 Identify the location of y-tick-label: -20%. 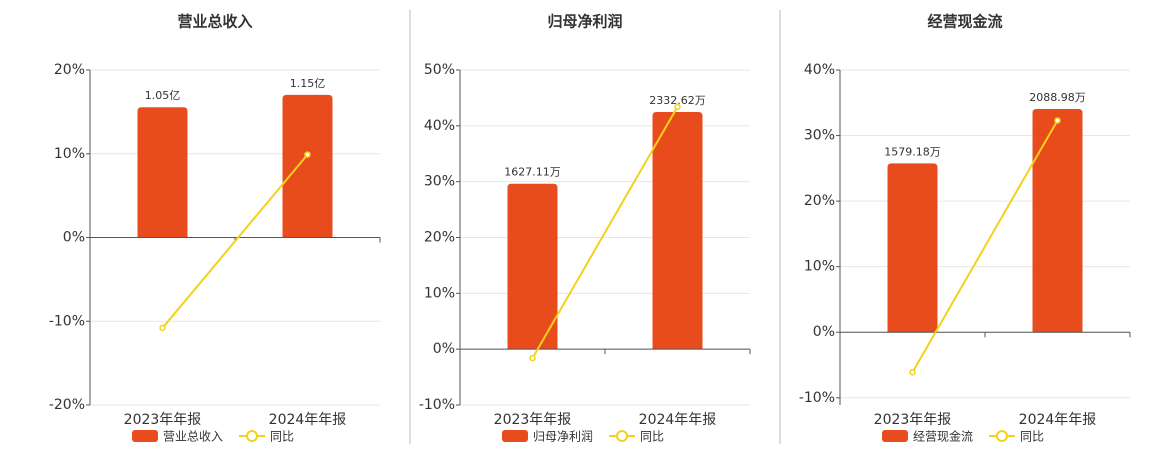
(67, 405).